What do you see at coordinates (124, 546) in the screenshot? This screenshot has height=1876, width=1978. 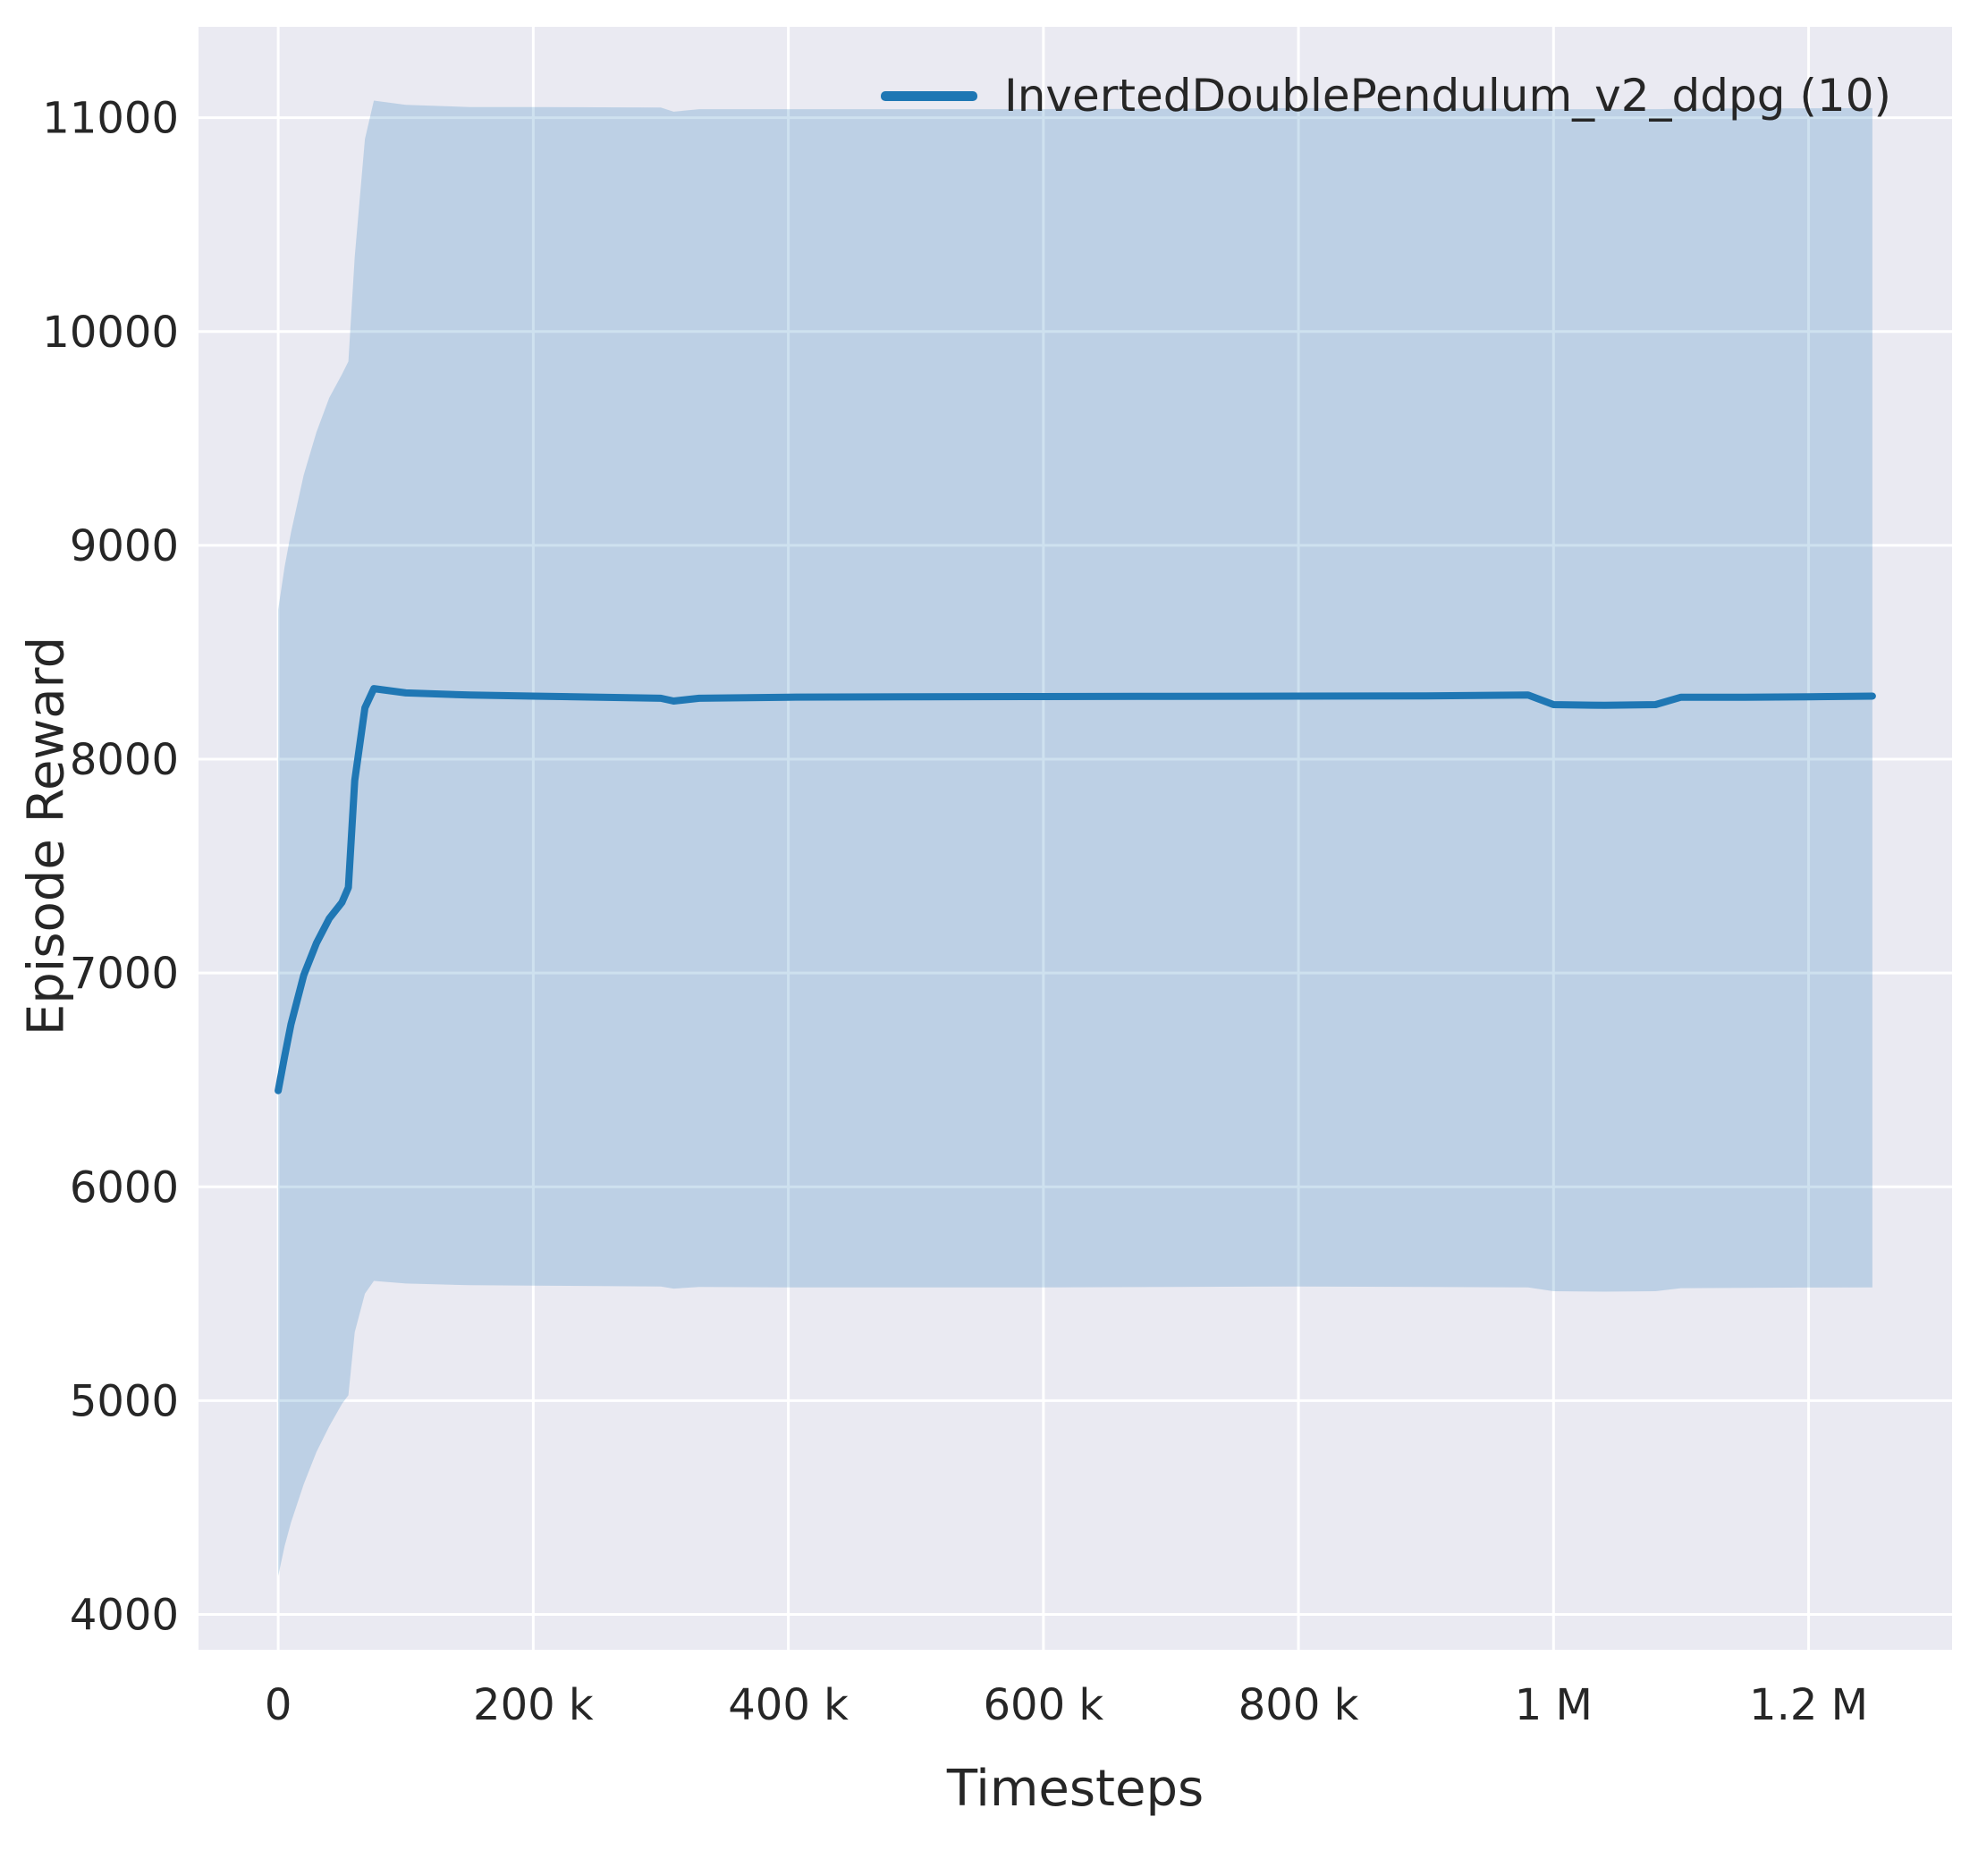 I see `y-tick-label: 9000` at bounding box center [124, 546].